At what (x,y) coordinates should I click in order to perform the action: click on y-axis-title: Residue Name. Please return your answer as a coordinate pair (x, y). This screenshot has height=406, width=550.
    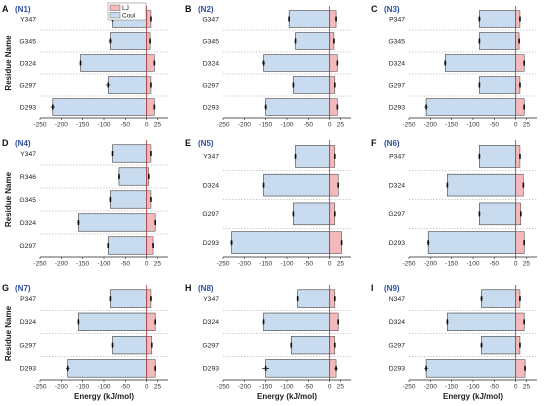
    Looking at the image, I should click on (8, 333).